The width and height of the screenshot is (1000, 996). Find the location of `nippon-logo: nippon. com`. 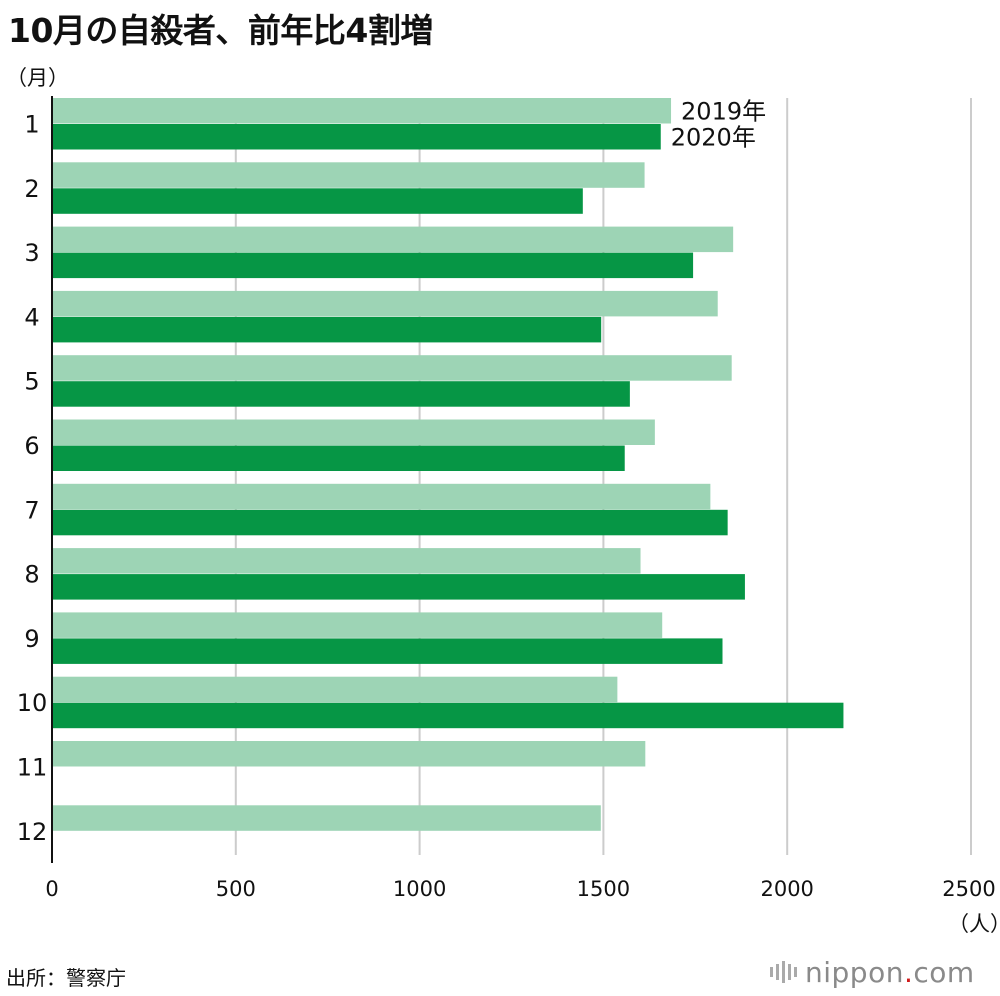

nippon-logo: nippon. com is located at coordinates (872, 972).